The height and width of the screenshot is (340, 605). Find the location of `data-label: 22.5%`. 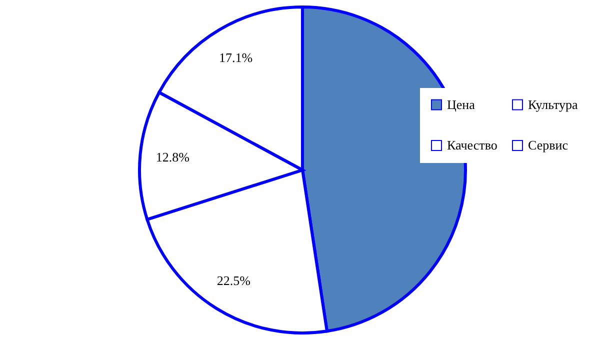

data-label: 22.5% is located at coordinates (233, 280).